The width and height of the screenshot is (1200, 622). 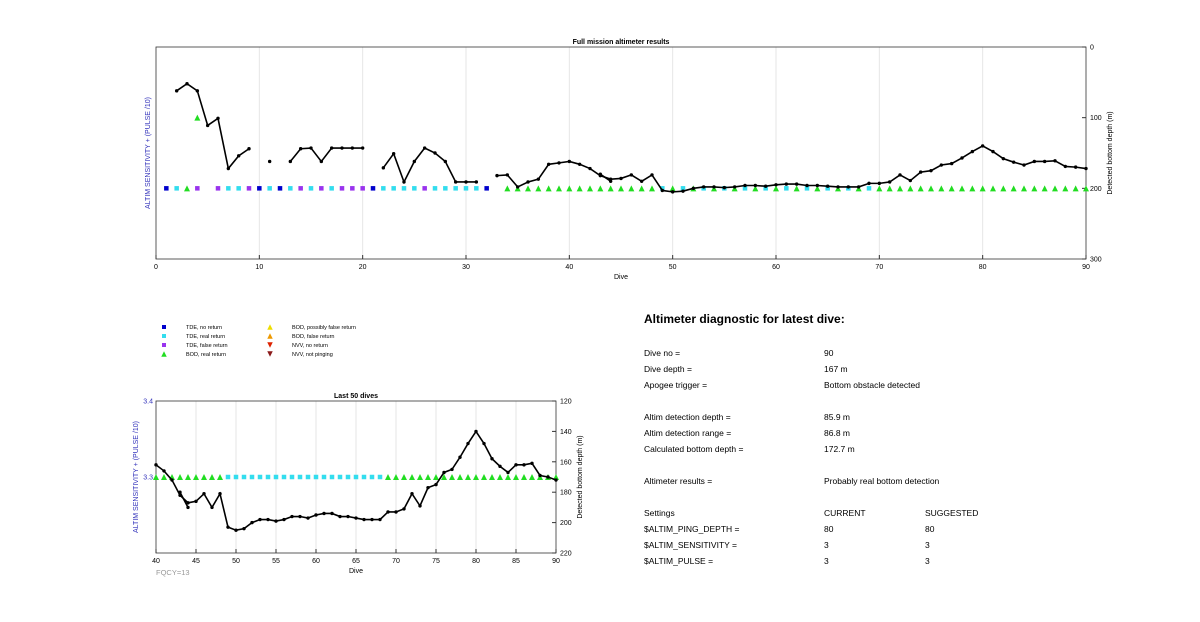 I want to click on settings-label: Settings, so click(x=659, y=513).